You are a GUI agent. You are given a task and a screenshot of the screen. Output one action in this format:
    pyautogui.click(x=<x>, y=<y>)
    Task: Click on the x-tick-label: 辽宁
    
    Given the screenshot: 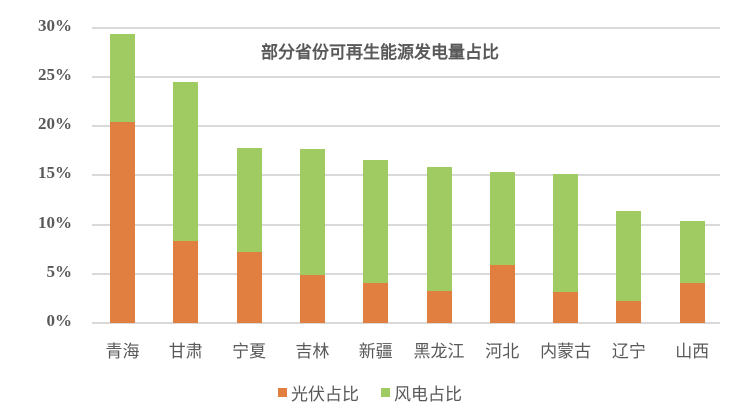 What is the action you would take?
    pyautogui.click(x=628, y=352)
    